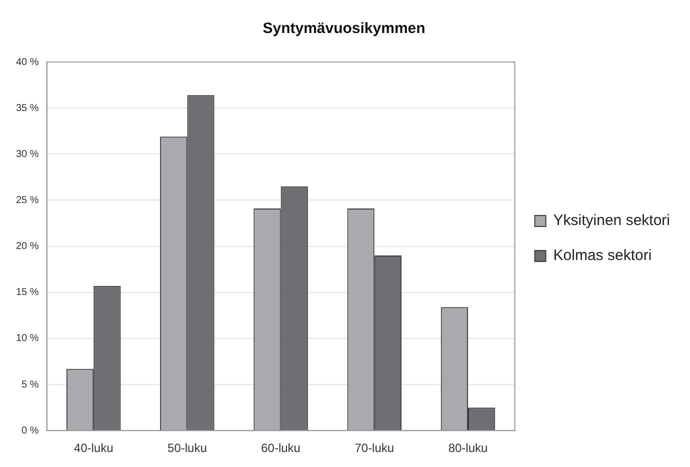  Describe the element at coordinates (344, 29) in the screenshot. I see `chart-title: Syntymävuosikymmen` at that location.